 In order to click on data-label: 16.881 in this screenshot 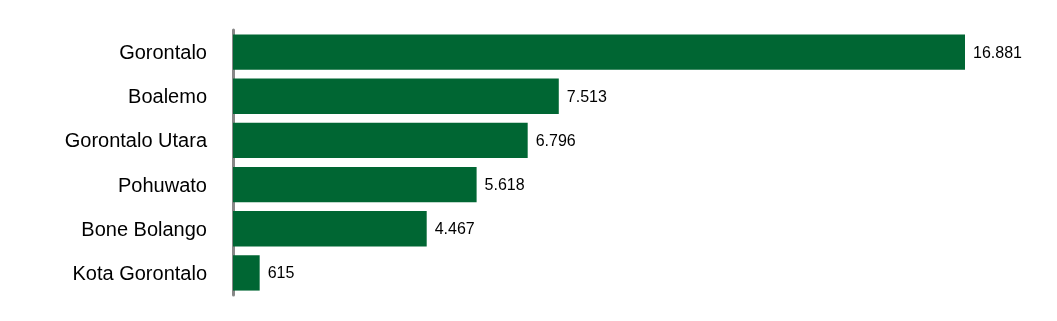, I will do `click(998, 52)`.